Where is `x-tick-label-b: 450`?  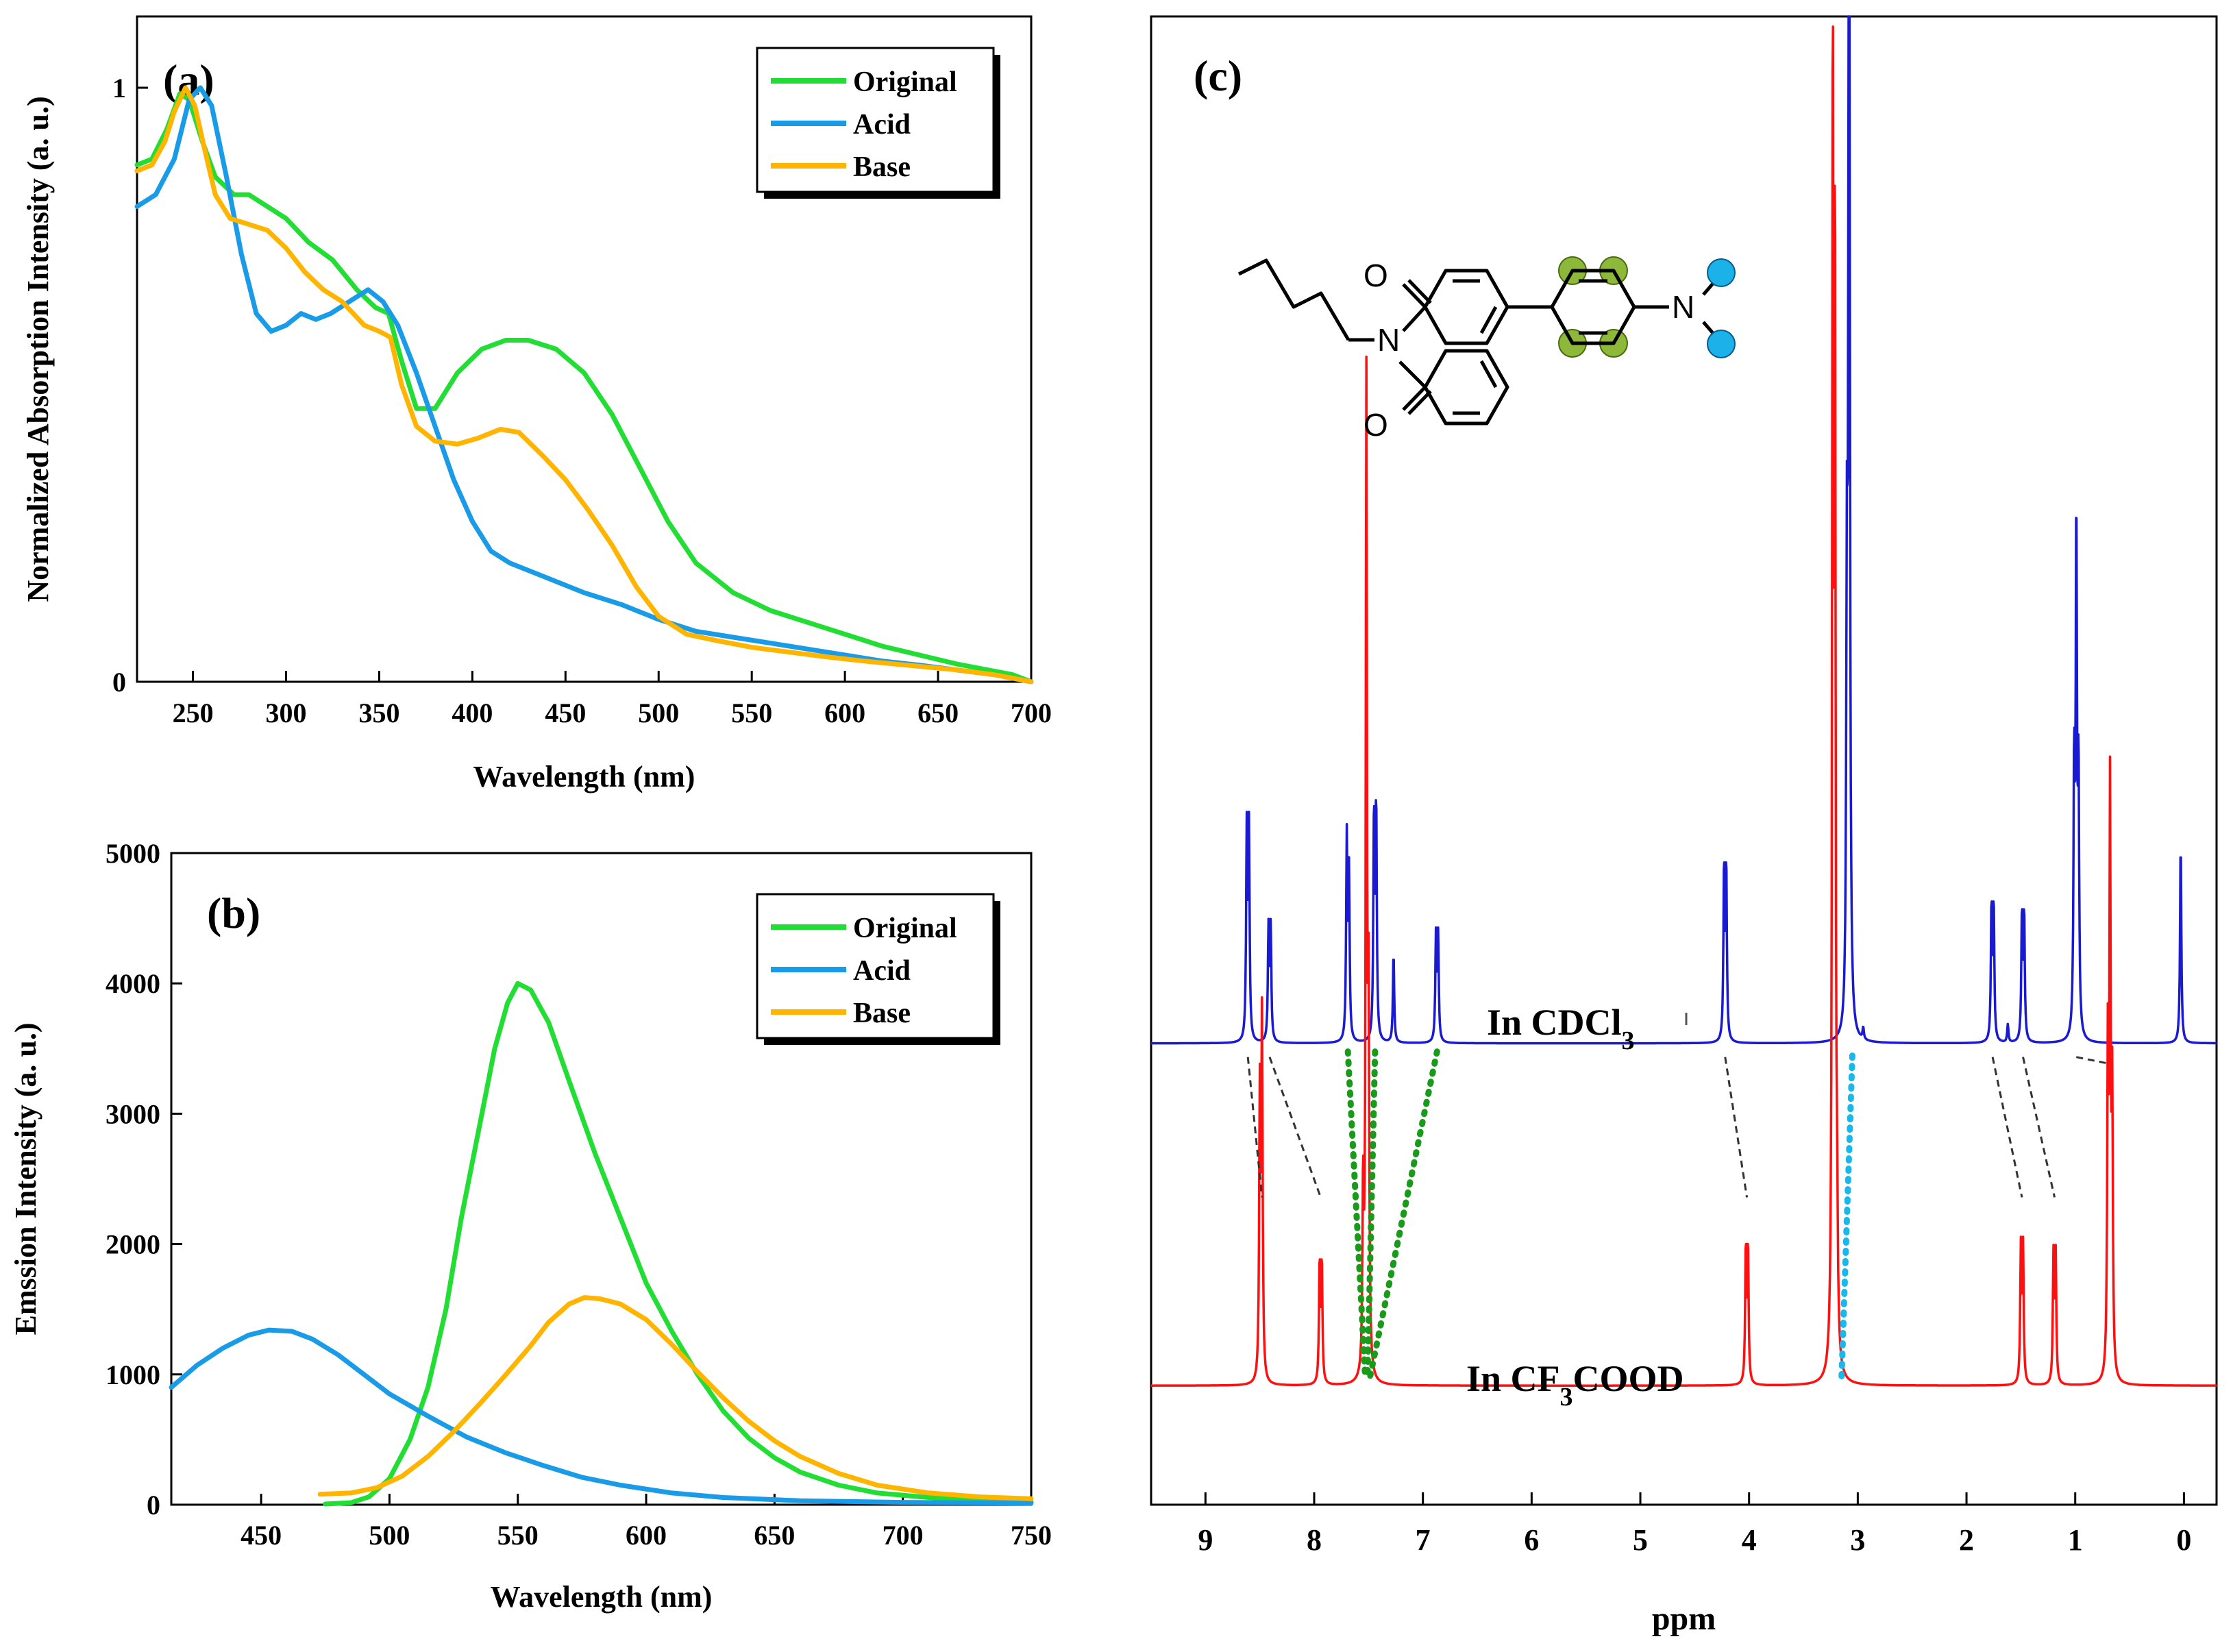 x-tick-label-b: 450 is located at coordinates (261, 1535).